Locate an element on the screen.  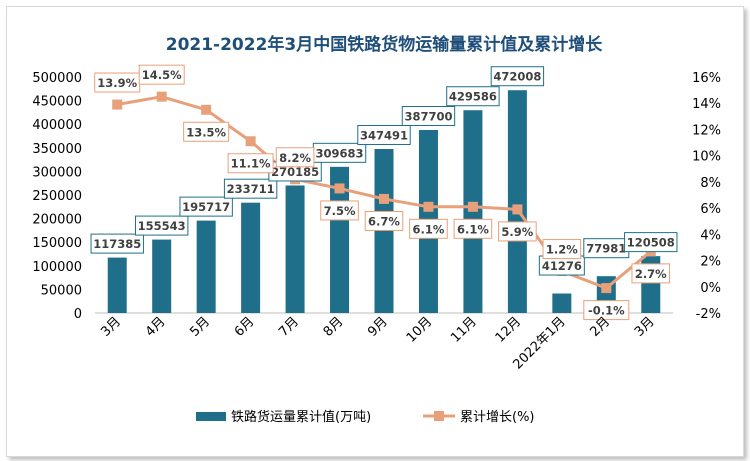
x-tick-label: 10月 is located at coordinates (419, 329).